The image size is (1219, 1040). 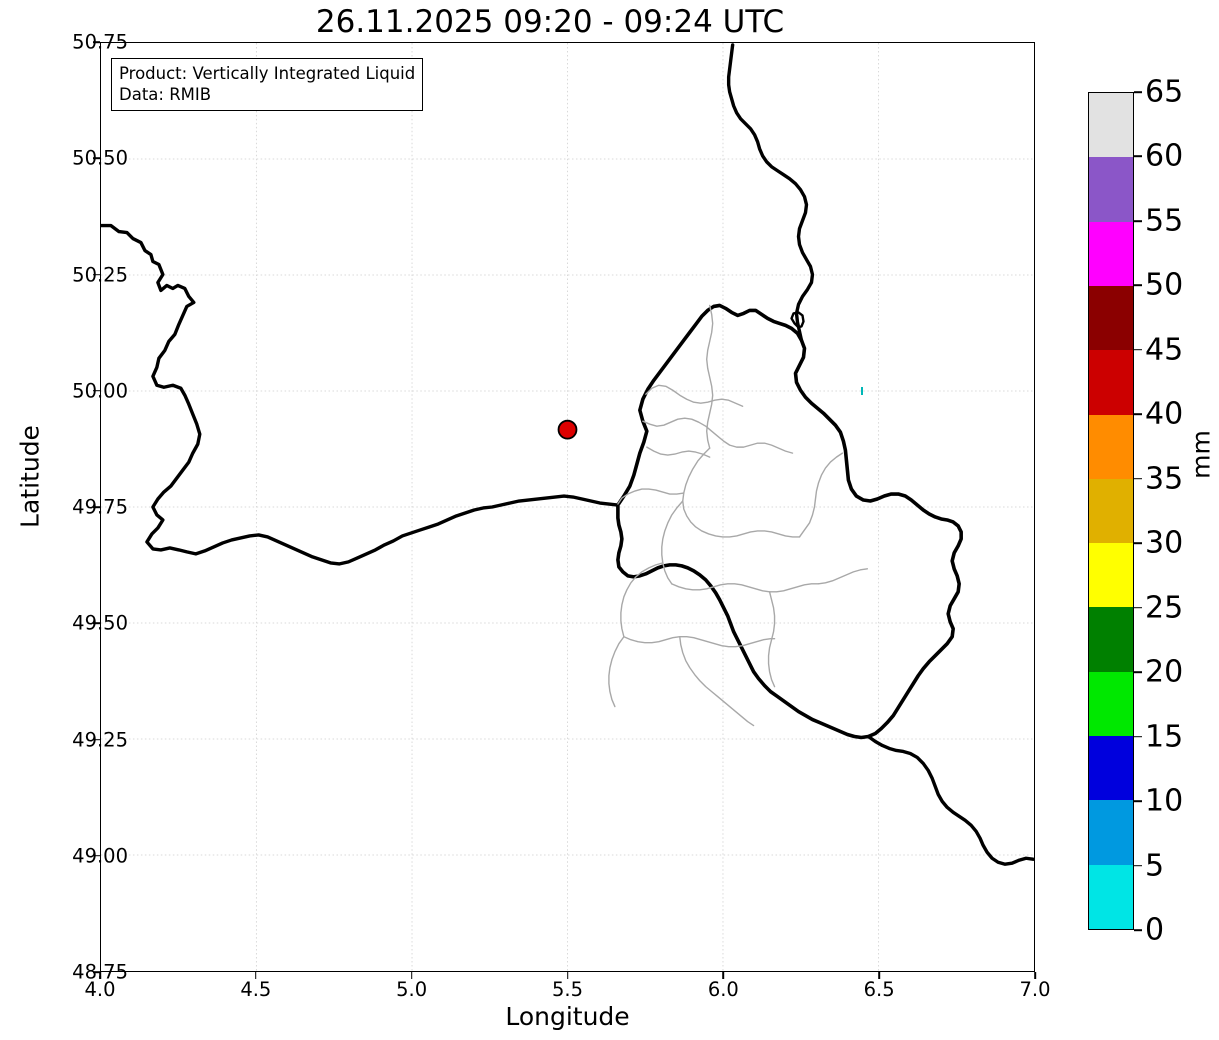 What do you see at coordinates (797, 320) in the screenshot?
I see `border-river-detail` at bounding box center [797, 320].